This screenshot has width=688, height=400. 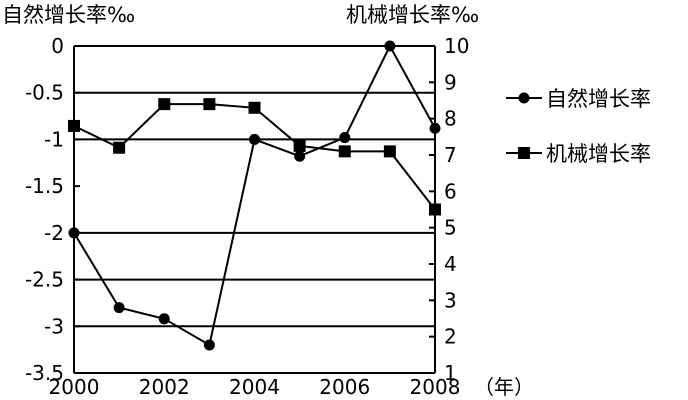 I want to click on legend-marker-circle, so click(x=524, y=98).